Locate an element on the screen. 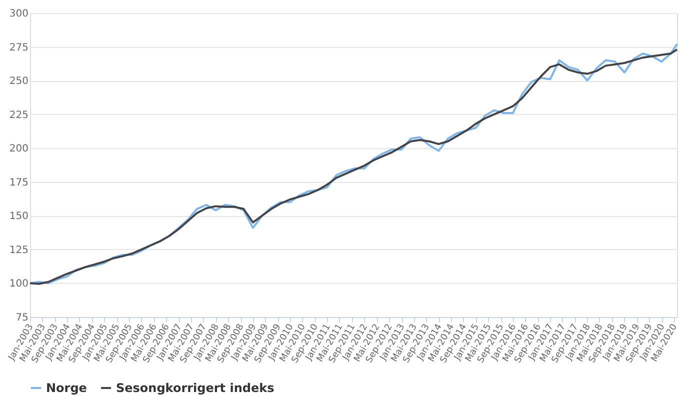 The width and height of the screenshot is (688, 400). y-tick-label: 275 is located at coordinates (18, 48).